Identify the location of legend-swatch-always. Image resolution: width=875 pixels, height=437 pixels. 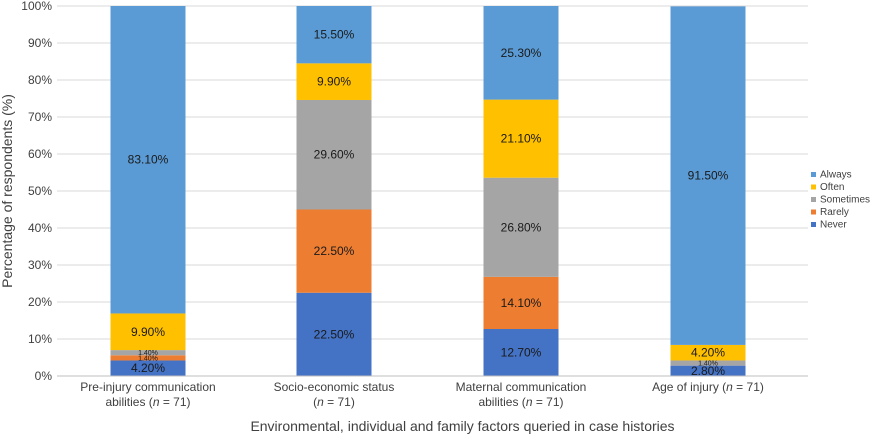
(813, 174).